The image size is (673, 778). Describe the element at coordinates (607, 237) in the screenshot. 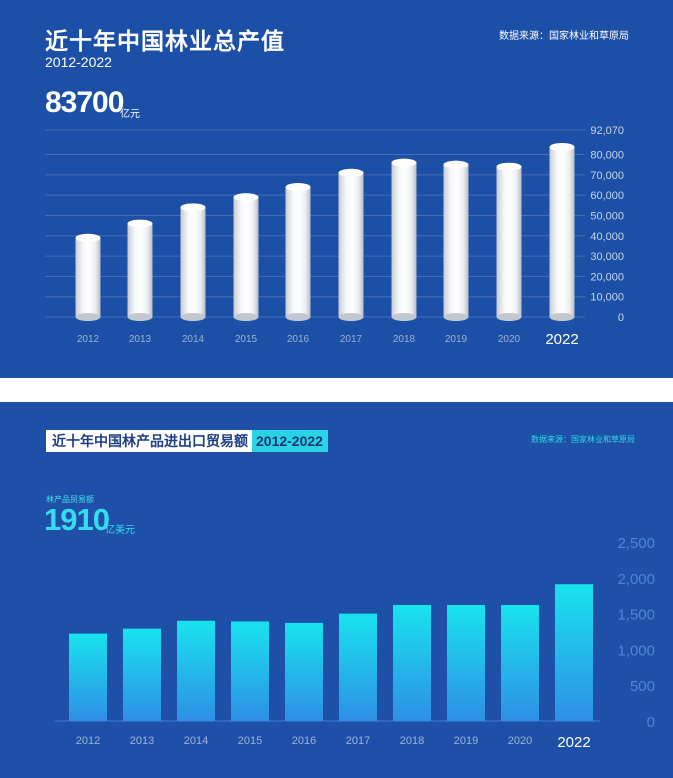

I see `y-tick-label: 40,000` at that location.